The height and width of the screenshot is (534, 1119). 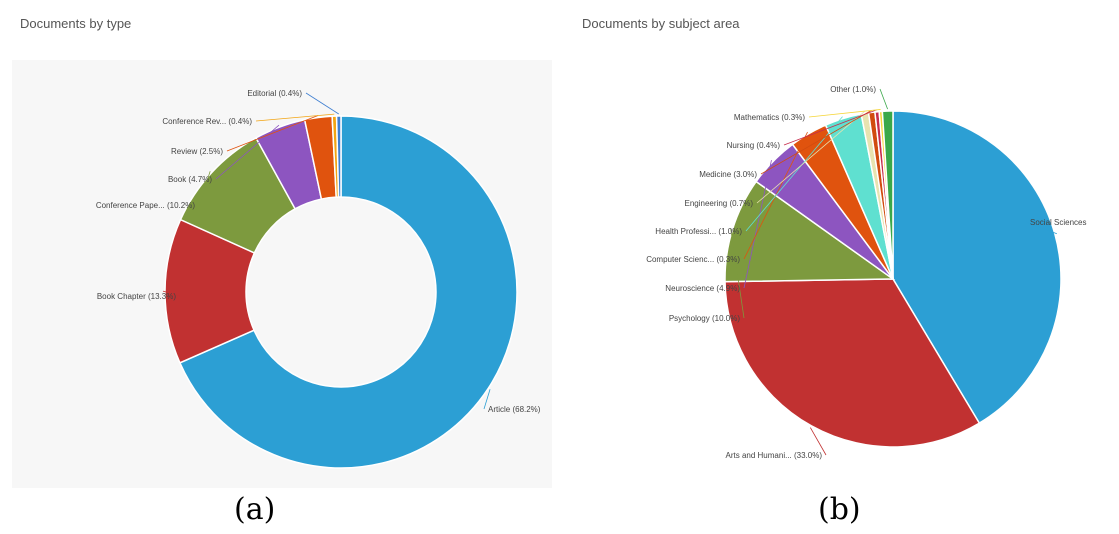 I want to click on slice-label-health-professi: Health Professi... (1.0%), so click(x=698, y=231).